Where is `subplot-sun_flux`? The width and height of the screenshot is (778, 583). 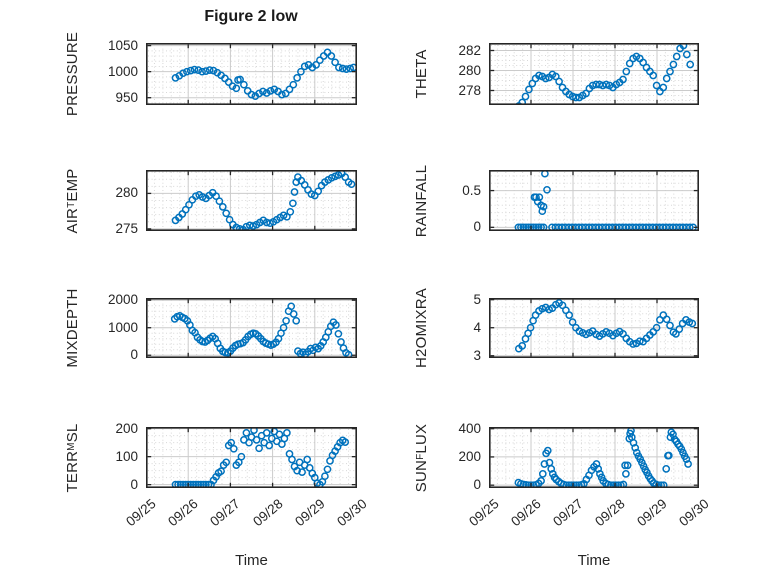
subplot-sun_flux is located at coordinates (594, 457).